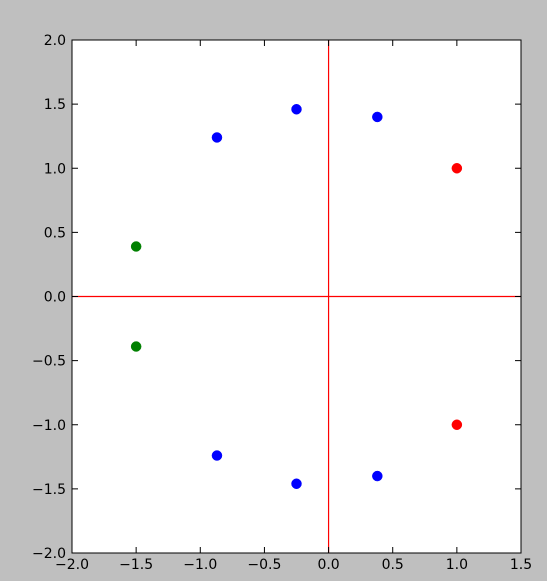 The width and height of the screenshot is (547, 581). What do you see at coordinates (393, 565) in the screenshot?
I see `x-tick-label: 0.5` at bounding box center [393, 565].